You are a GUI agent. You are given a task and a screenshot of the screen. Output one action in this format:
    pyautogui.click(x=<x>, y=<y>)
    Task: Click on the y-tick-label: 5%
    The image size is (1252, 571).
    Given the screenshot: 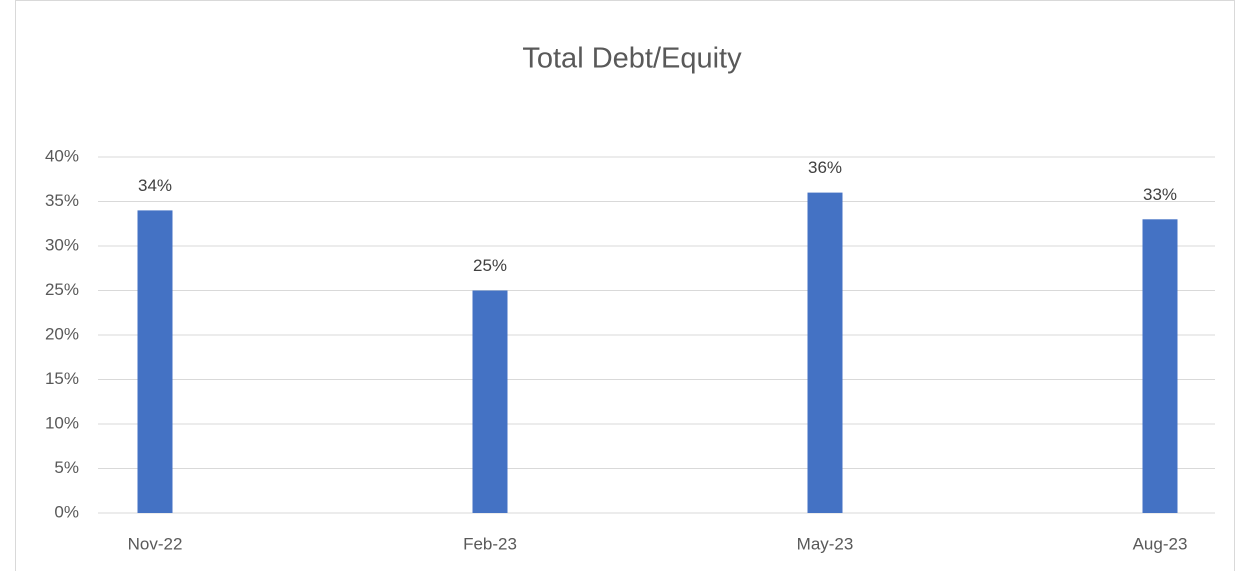 What is the action you would take?
    pyautogui.click(x=66, y=467)
    